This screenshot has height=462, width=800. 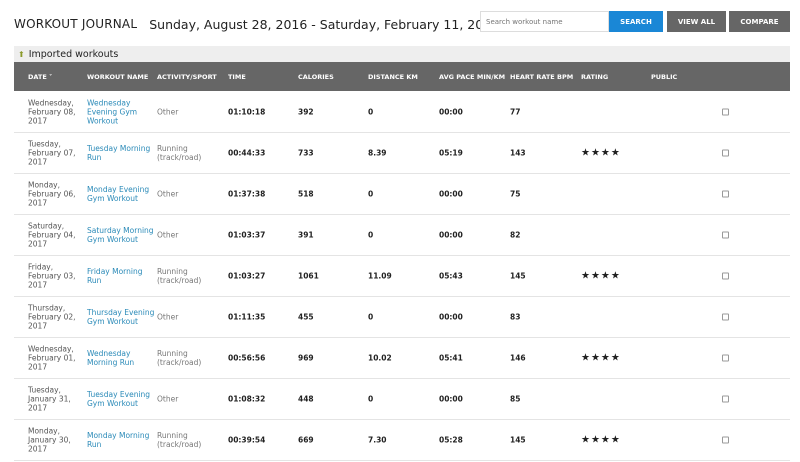 I want to click on workout-name-link: Tuesday Morning Run, so click(x=119, y=153).